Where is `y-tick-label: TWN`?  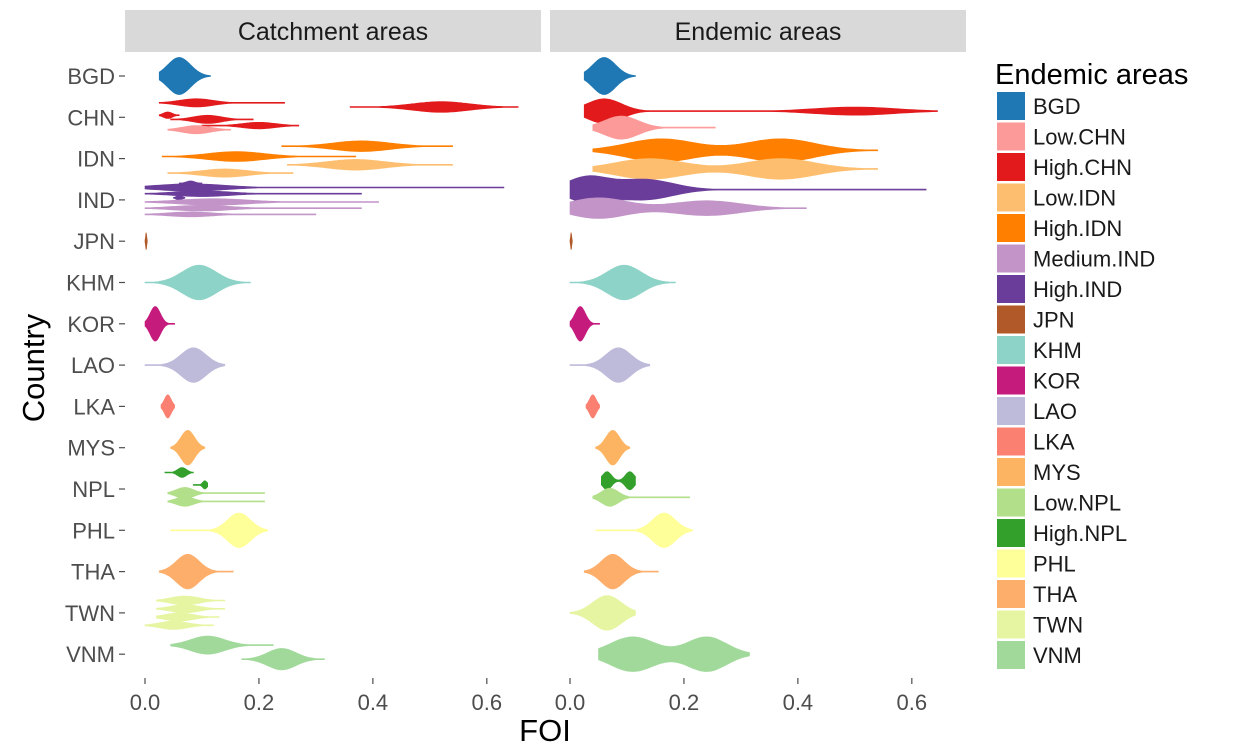
y-tick-label: TWN is located at coordinates (90, 613).